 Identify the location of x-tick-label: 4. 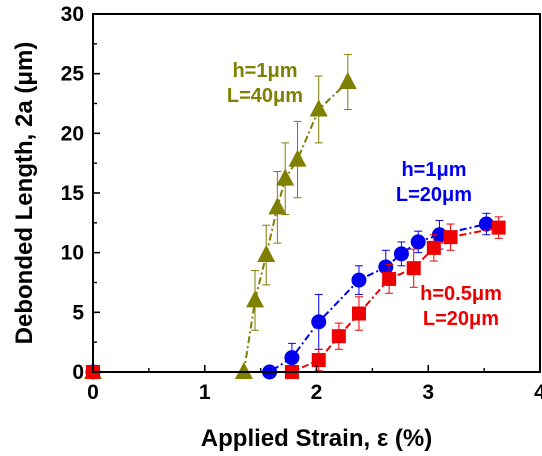
(538, 392).